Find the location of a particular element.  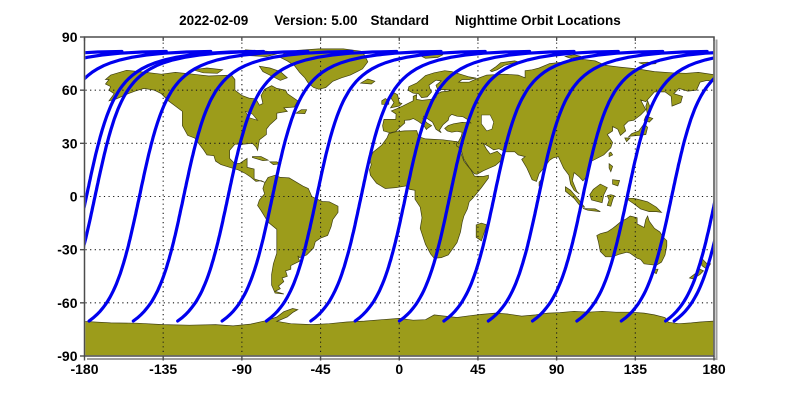

x-tick-label-45: 45 is located at coordinates (478, 369).